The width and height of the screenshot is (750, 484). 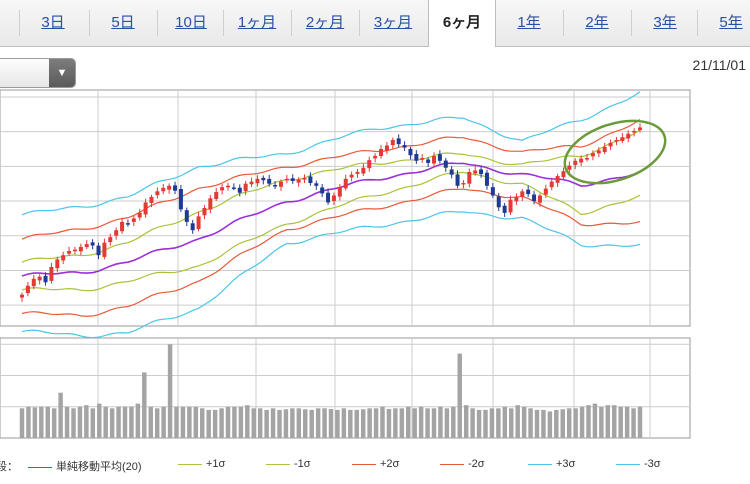 What do you see at coordinates (325, 22) in the screenshot?
I see `tab-6: 2ヶ月` at bounding box center [325, 22].